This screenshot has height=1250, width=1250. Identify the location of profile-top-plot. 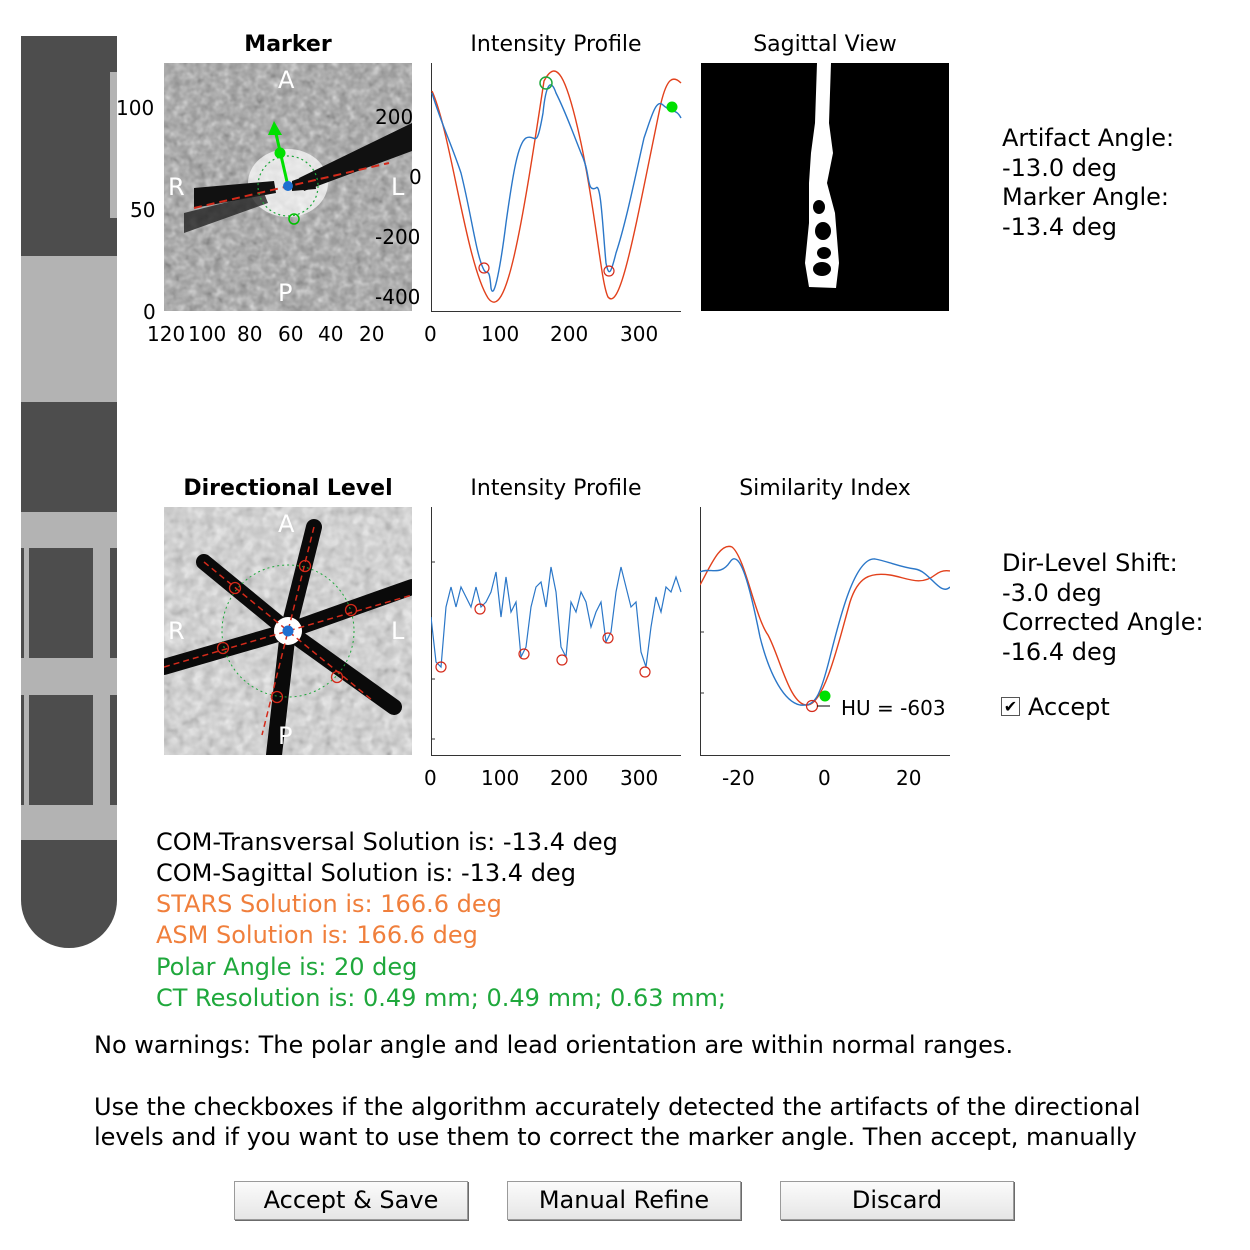
(556, 187).